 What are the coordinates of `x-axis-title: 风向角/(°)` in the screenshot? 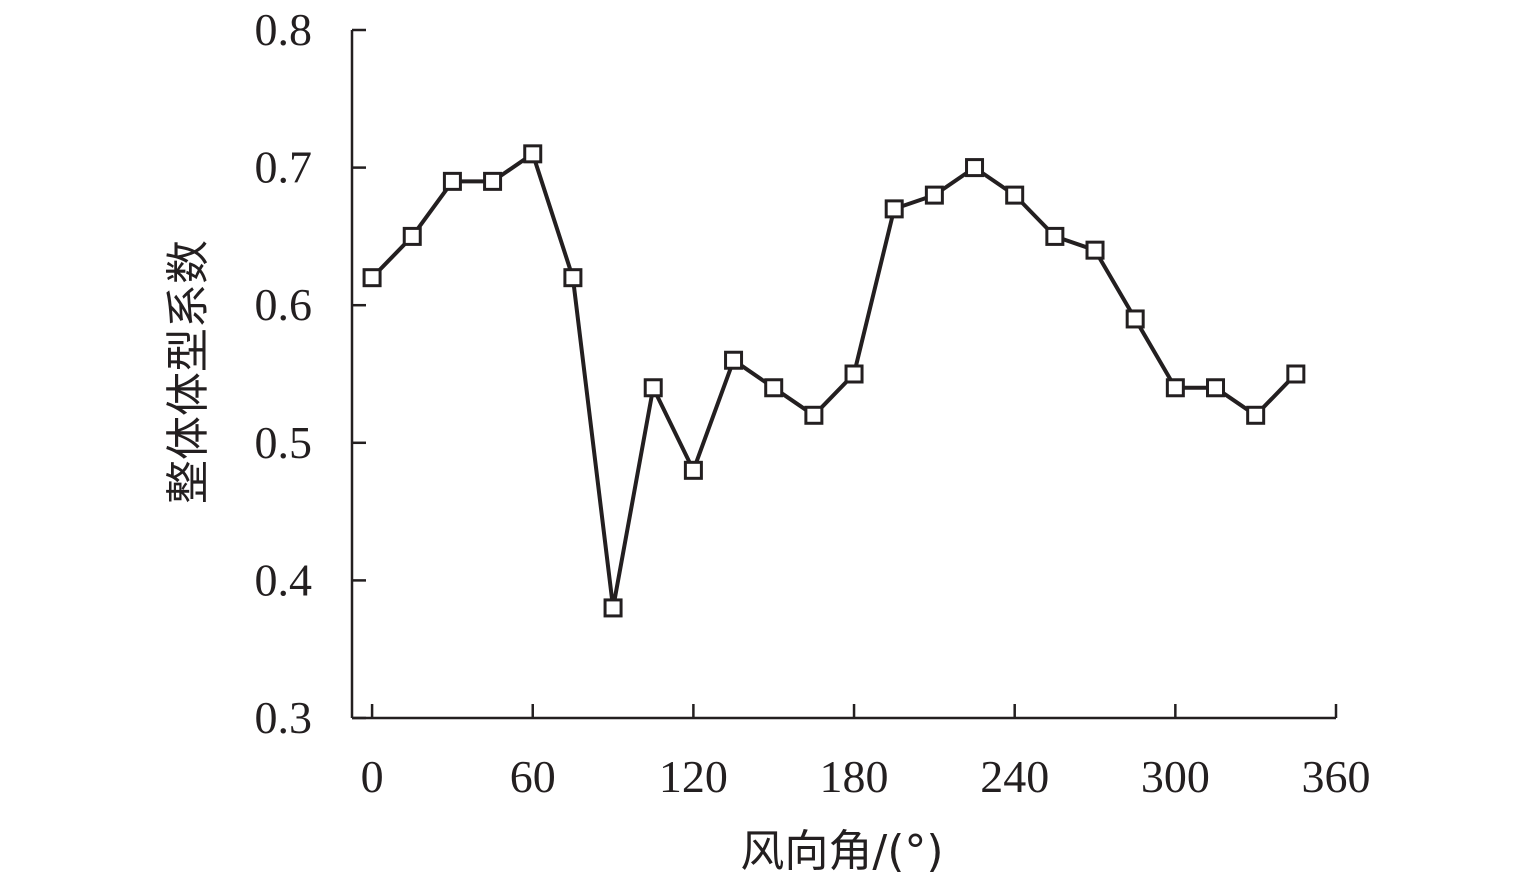 It's located at (841, 851).